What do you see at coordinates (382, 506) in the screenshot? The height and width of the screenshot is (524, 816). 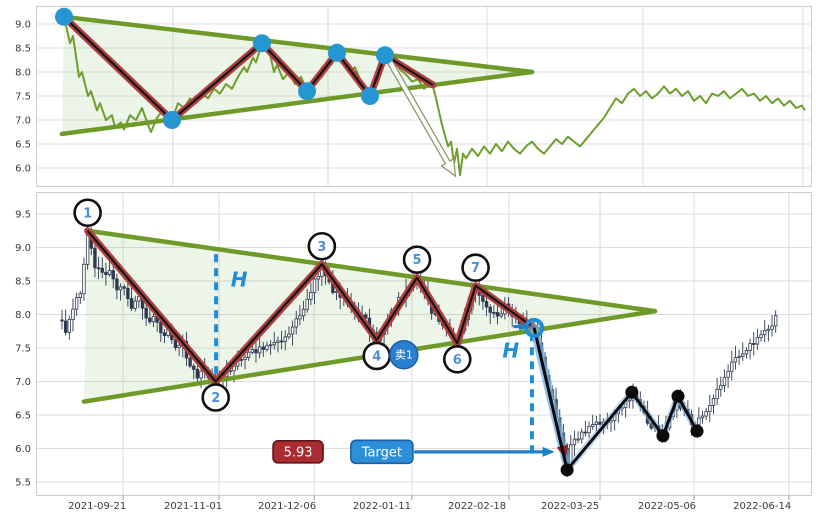 I see `x-tick-label: 2022-01-11` at bounding box center [382, 506].